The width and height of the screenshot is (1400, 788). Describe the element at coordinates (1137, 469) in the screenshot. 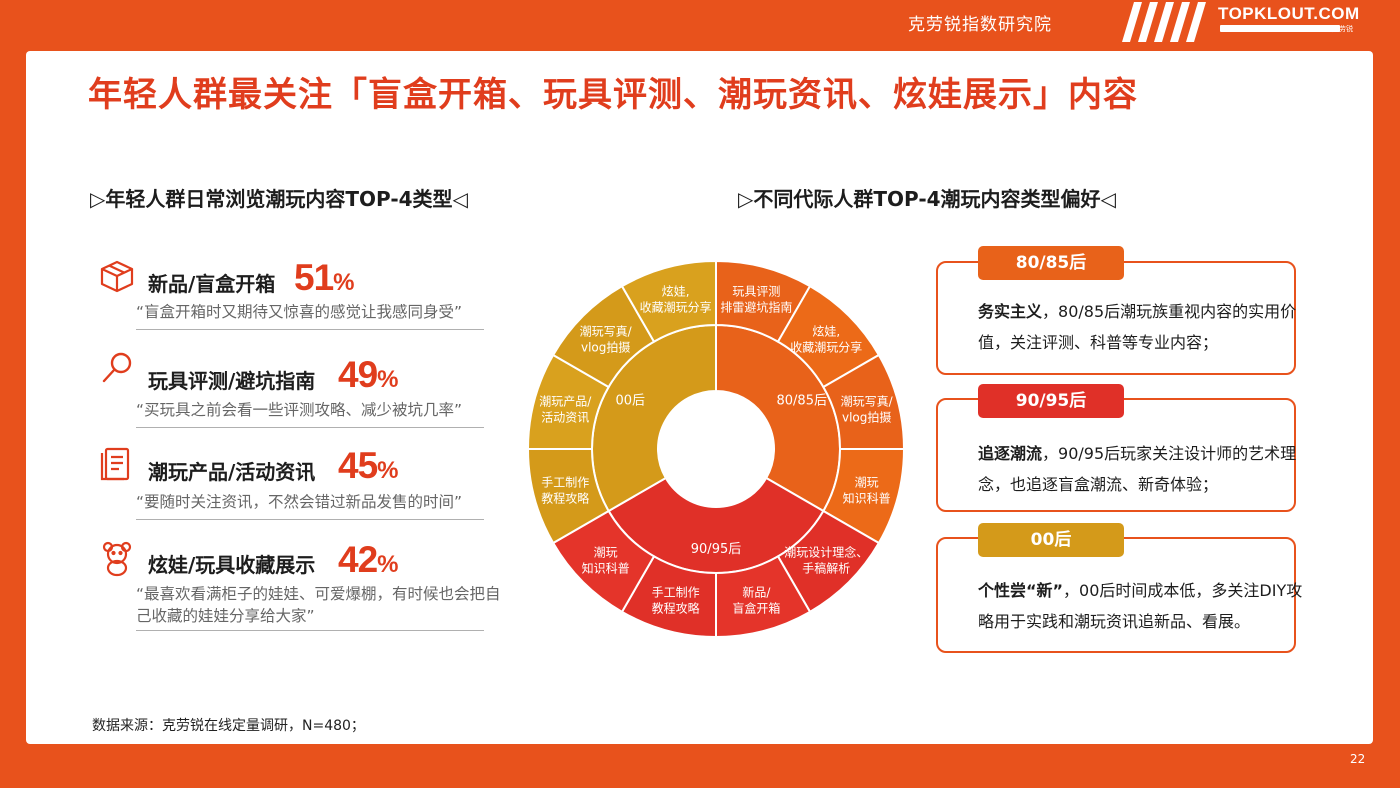

I see `group-description: 追逐潮流，90/95后玩家关注设计师的艺术理念，也追逐盲盒潮流、新奇体验；` at that location.